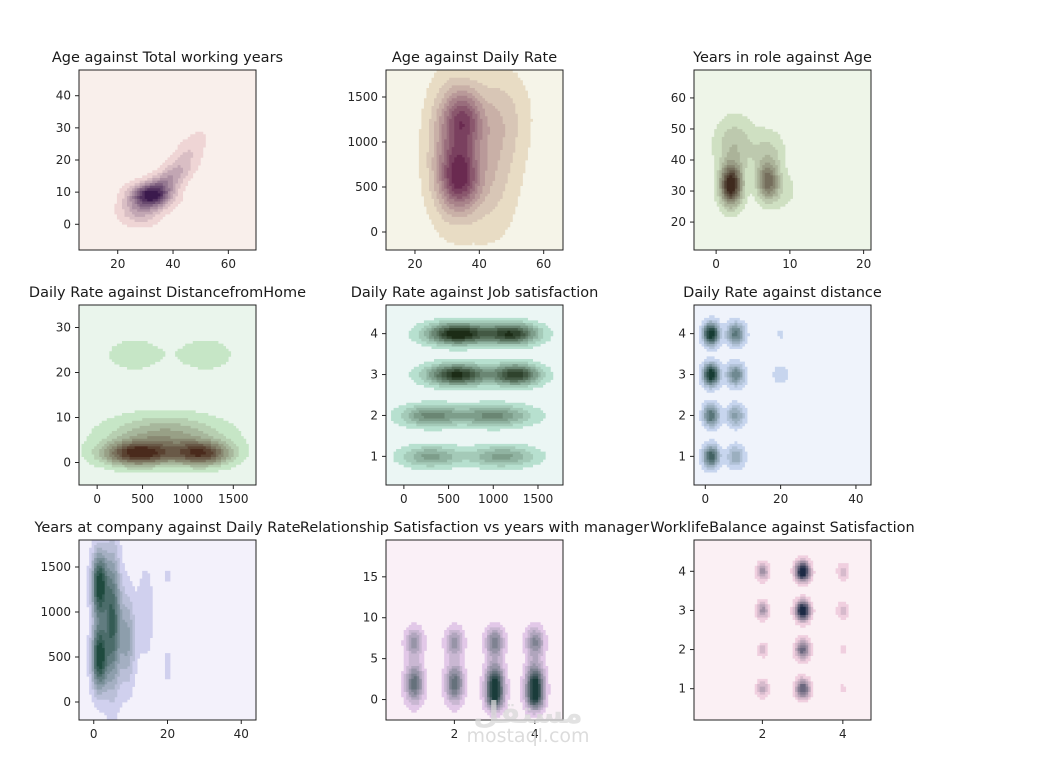 The width and height of the screenshot is (1058, 762). I want to click on x-tick-label: 4, so click(843, 734).